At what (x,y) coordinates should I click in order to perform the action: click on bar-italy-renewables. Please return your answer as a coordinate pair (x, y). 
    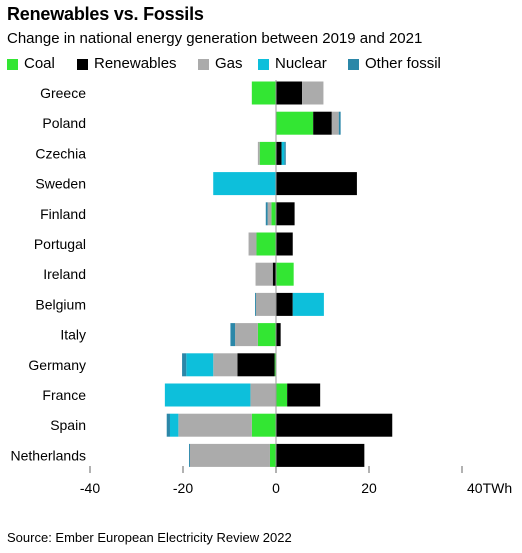
    Looking at the image, I should click on (278, 335).